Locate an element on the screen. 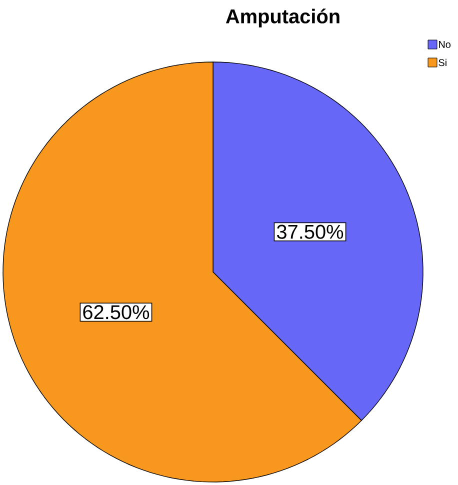  data-label: 37.50% is located at coordinates (310, 231).